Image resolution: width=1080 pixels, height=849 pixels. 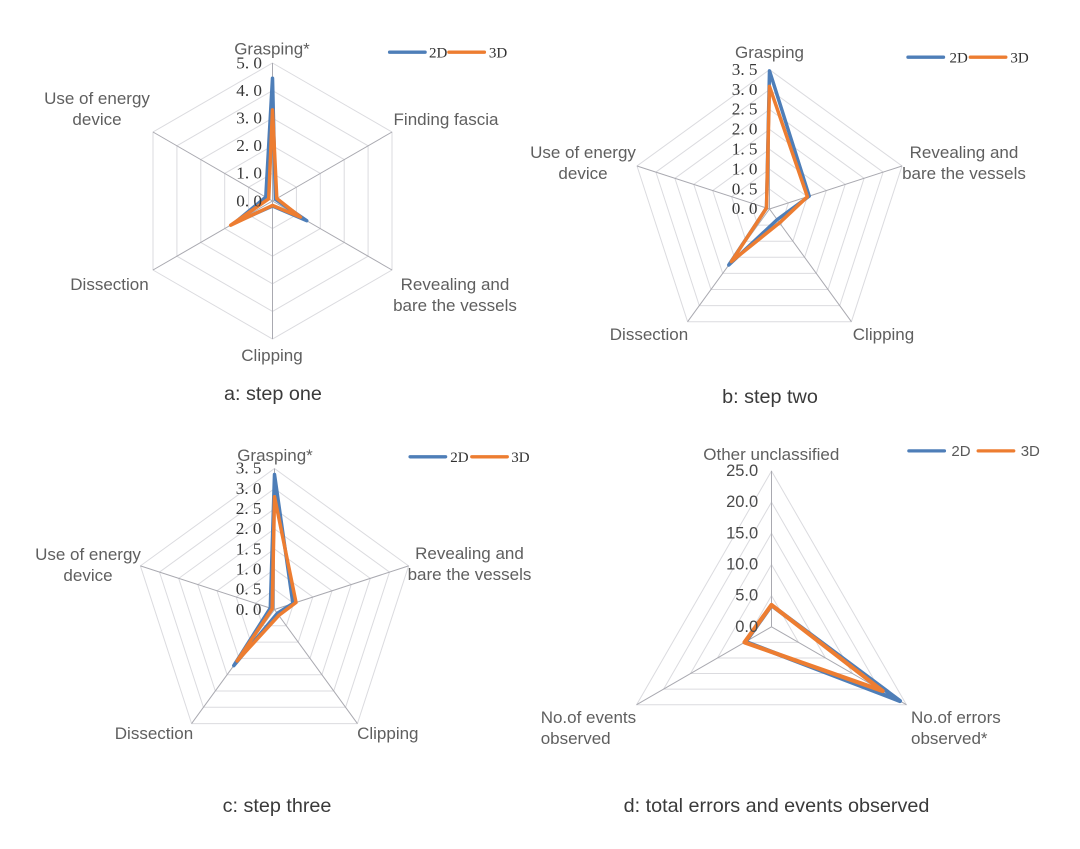 What do you see at coordinates (273, 394) in the screenshot?
I see `svg-text: a: step one` at bounding box center [273, 394].